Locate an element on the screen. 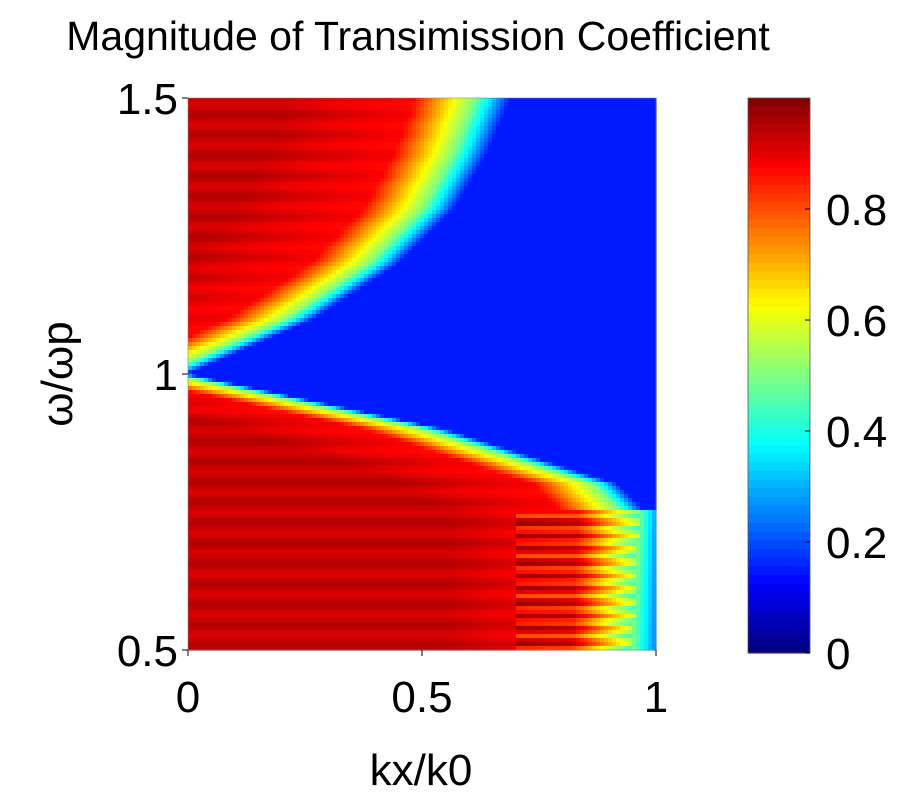 Image resolution: width=900 pixels, height=800 pixels. heatmap-cell-2003 is located at coordinates (246, 168).